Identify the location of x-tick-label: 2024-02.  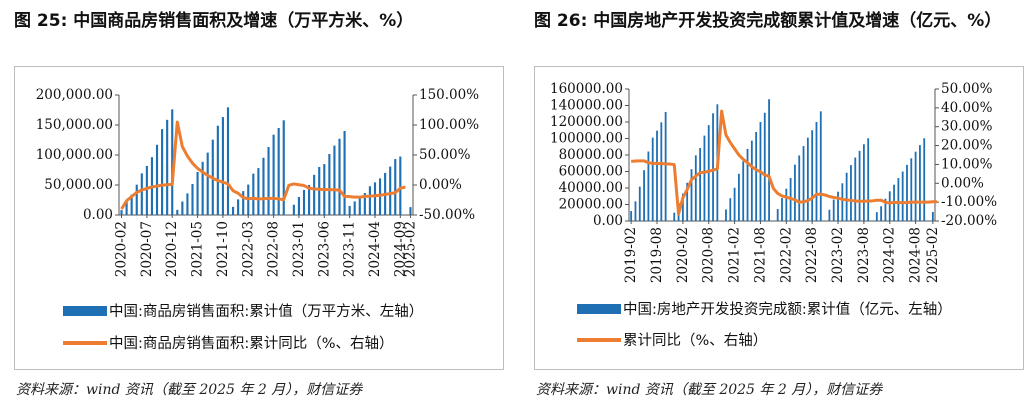
(890, 255).